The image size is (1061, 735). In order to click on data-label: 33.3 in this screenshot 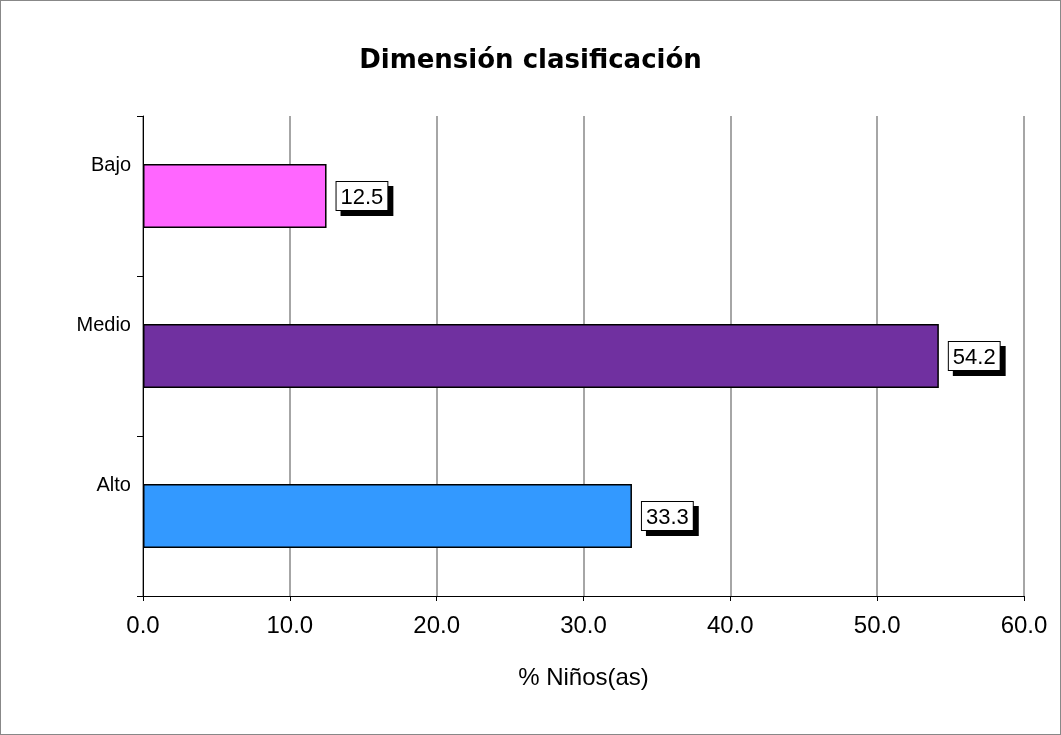, I will do `click(667, 516)`.